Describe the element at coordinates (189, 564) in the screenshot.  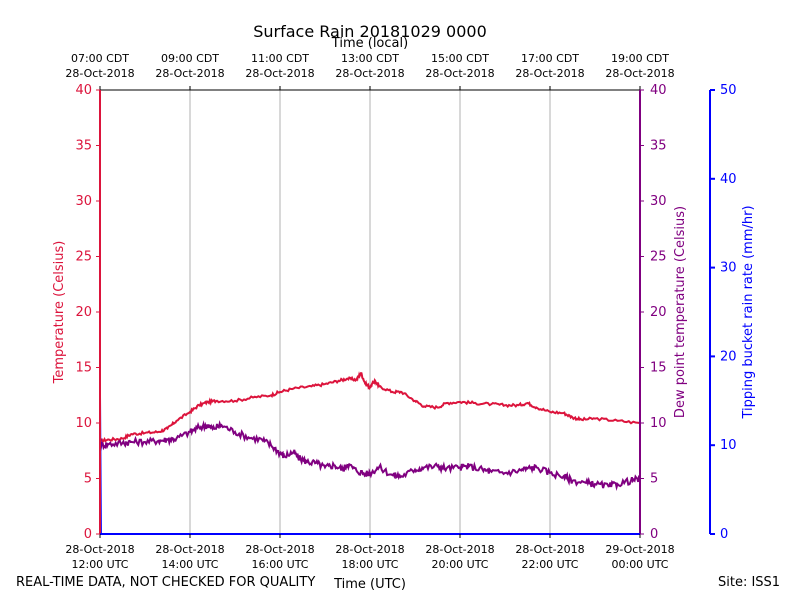
I see `x-tick-label-utc: 14:00 UTC` at that location.